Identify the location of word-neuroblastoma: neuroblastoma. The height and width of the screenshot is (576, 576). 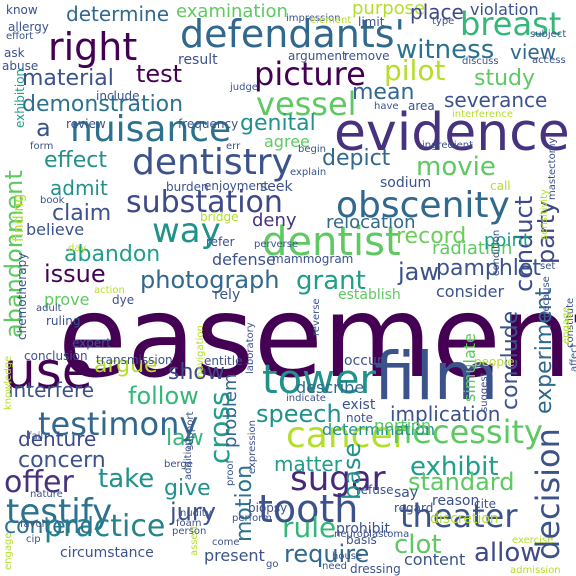
(372, 534).